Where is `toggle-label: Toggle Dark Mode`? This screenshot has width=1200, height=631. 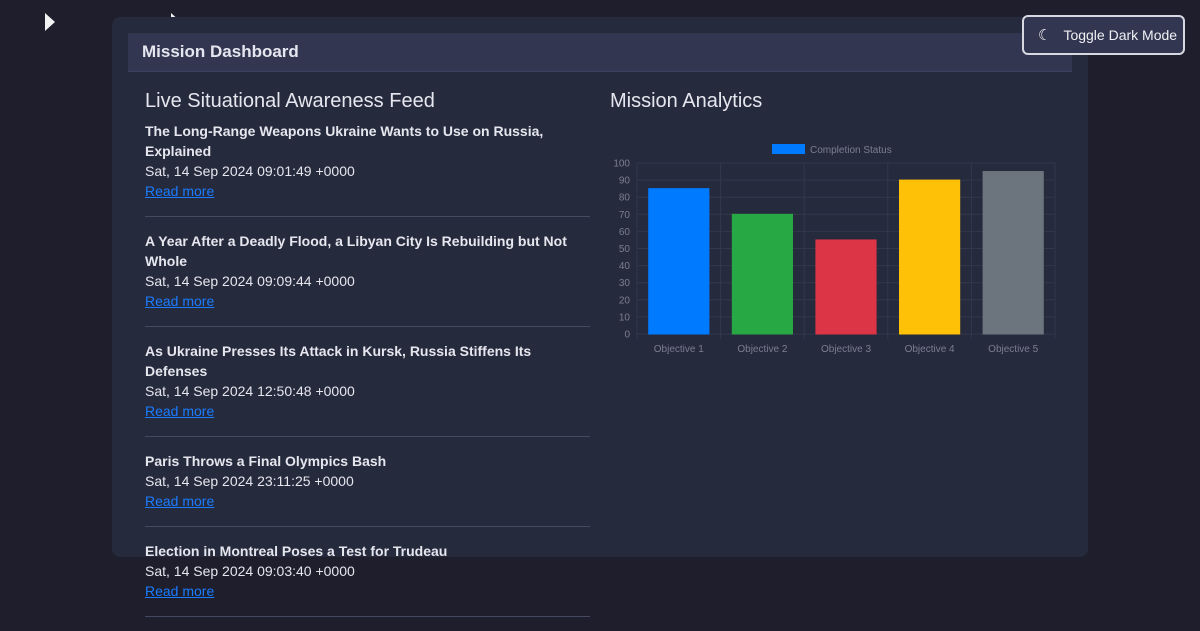
toggle-label: Toggle Dark Mode is located at coordinates (1120, 35).